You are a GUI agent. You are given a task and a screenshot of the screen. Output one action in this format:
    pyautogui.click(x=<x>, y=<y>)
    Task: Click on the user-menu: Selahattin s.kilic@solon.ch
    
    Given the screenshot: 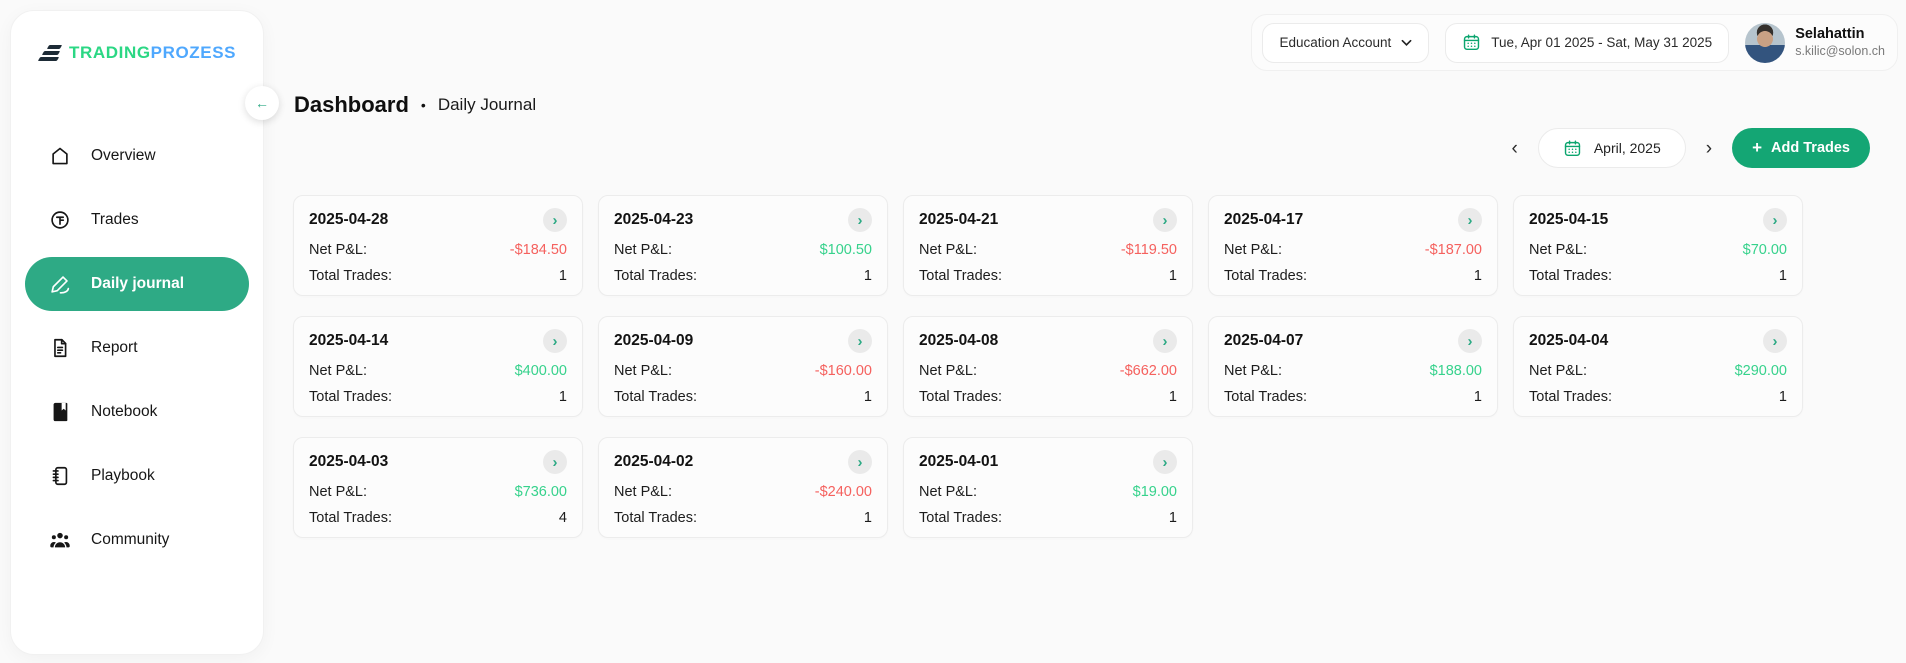 What is the action you would take?
    pyautogui.click(x=1815, y=42)
    